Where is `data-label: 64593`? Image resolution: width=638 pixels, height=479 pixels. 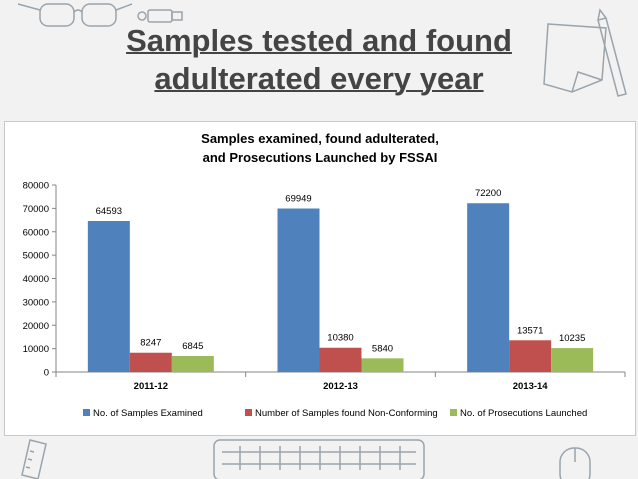 data-label: 64593 is located at coordinates (109, 211).